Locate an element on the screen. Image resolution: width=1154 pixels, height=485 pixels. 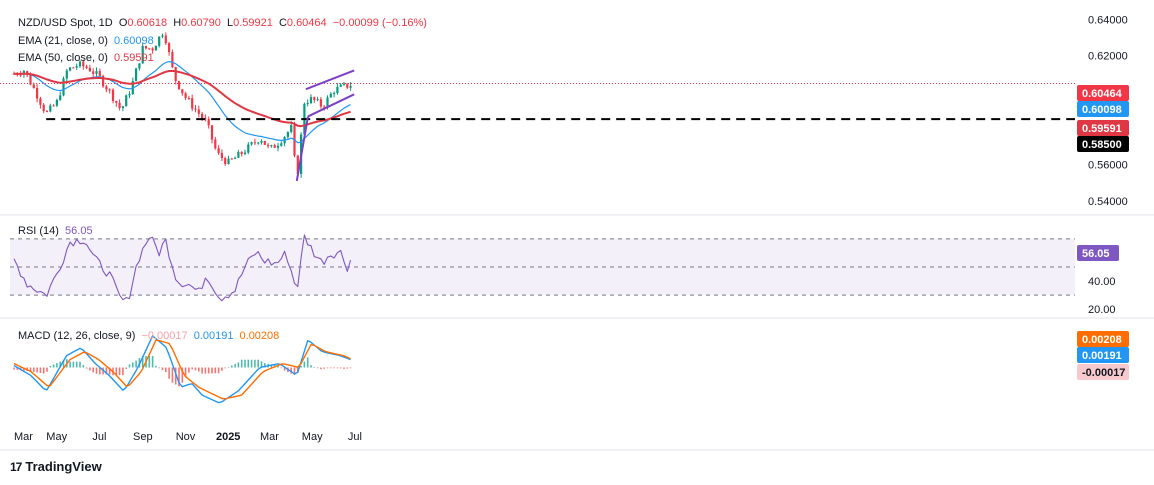
price-tick-label: 0.54000 is located at coordinates (1108, 202).